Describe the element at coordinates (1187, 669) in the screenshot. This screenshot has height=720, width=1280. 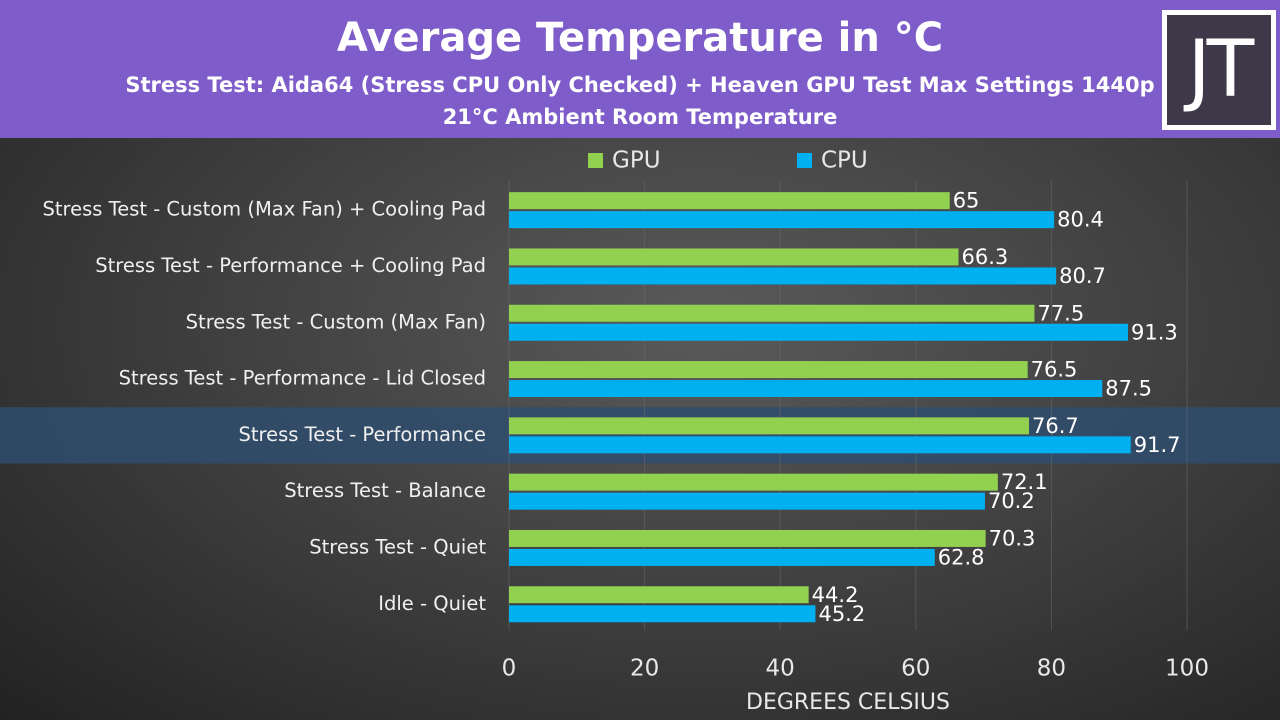
I see `x-tick-label: 100` at that location.